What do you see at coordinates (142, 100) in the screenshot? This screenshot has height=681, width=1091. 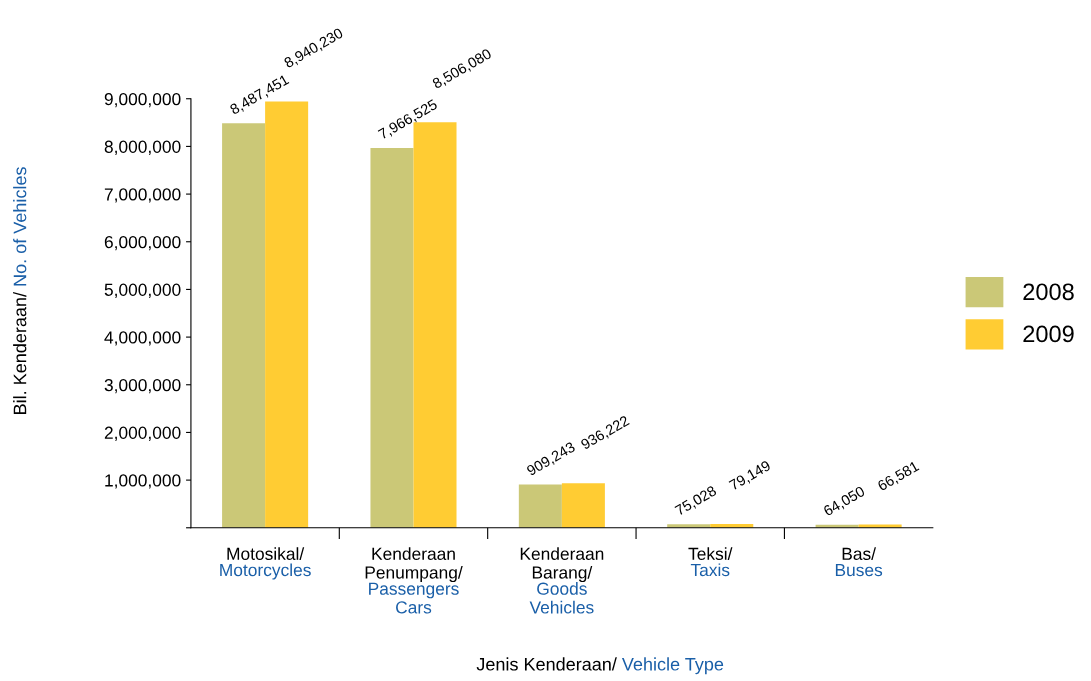 I see `y-tick-label: 9,000,000` at bounding box center [142, 100].